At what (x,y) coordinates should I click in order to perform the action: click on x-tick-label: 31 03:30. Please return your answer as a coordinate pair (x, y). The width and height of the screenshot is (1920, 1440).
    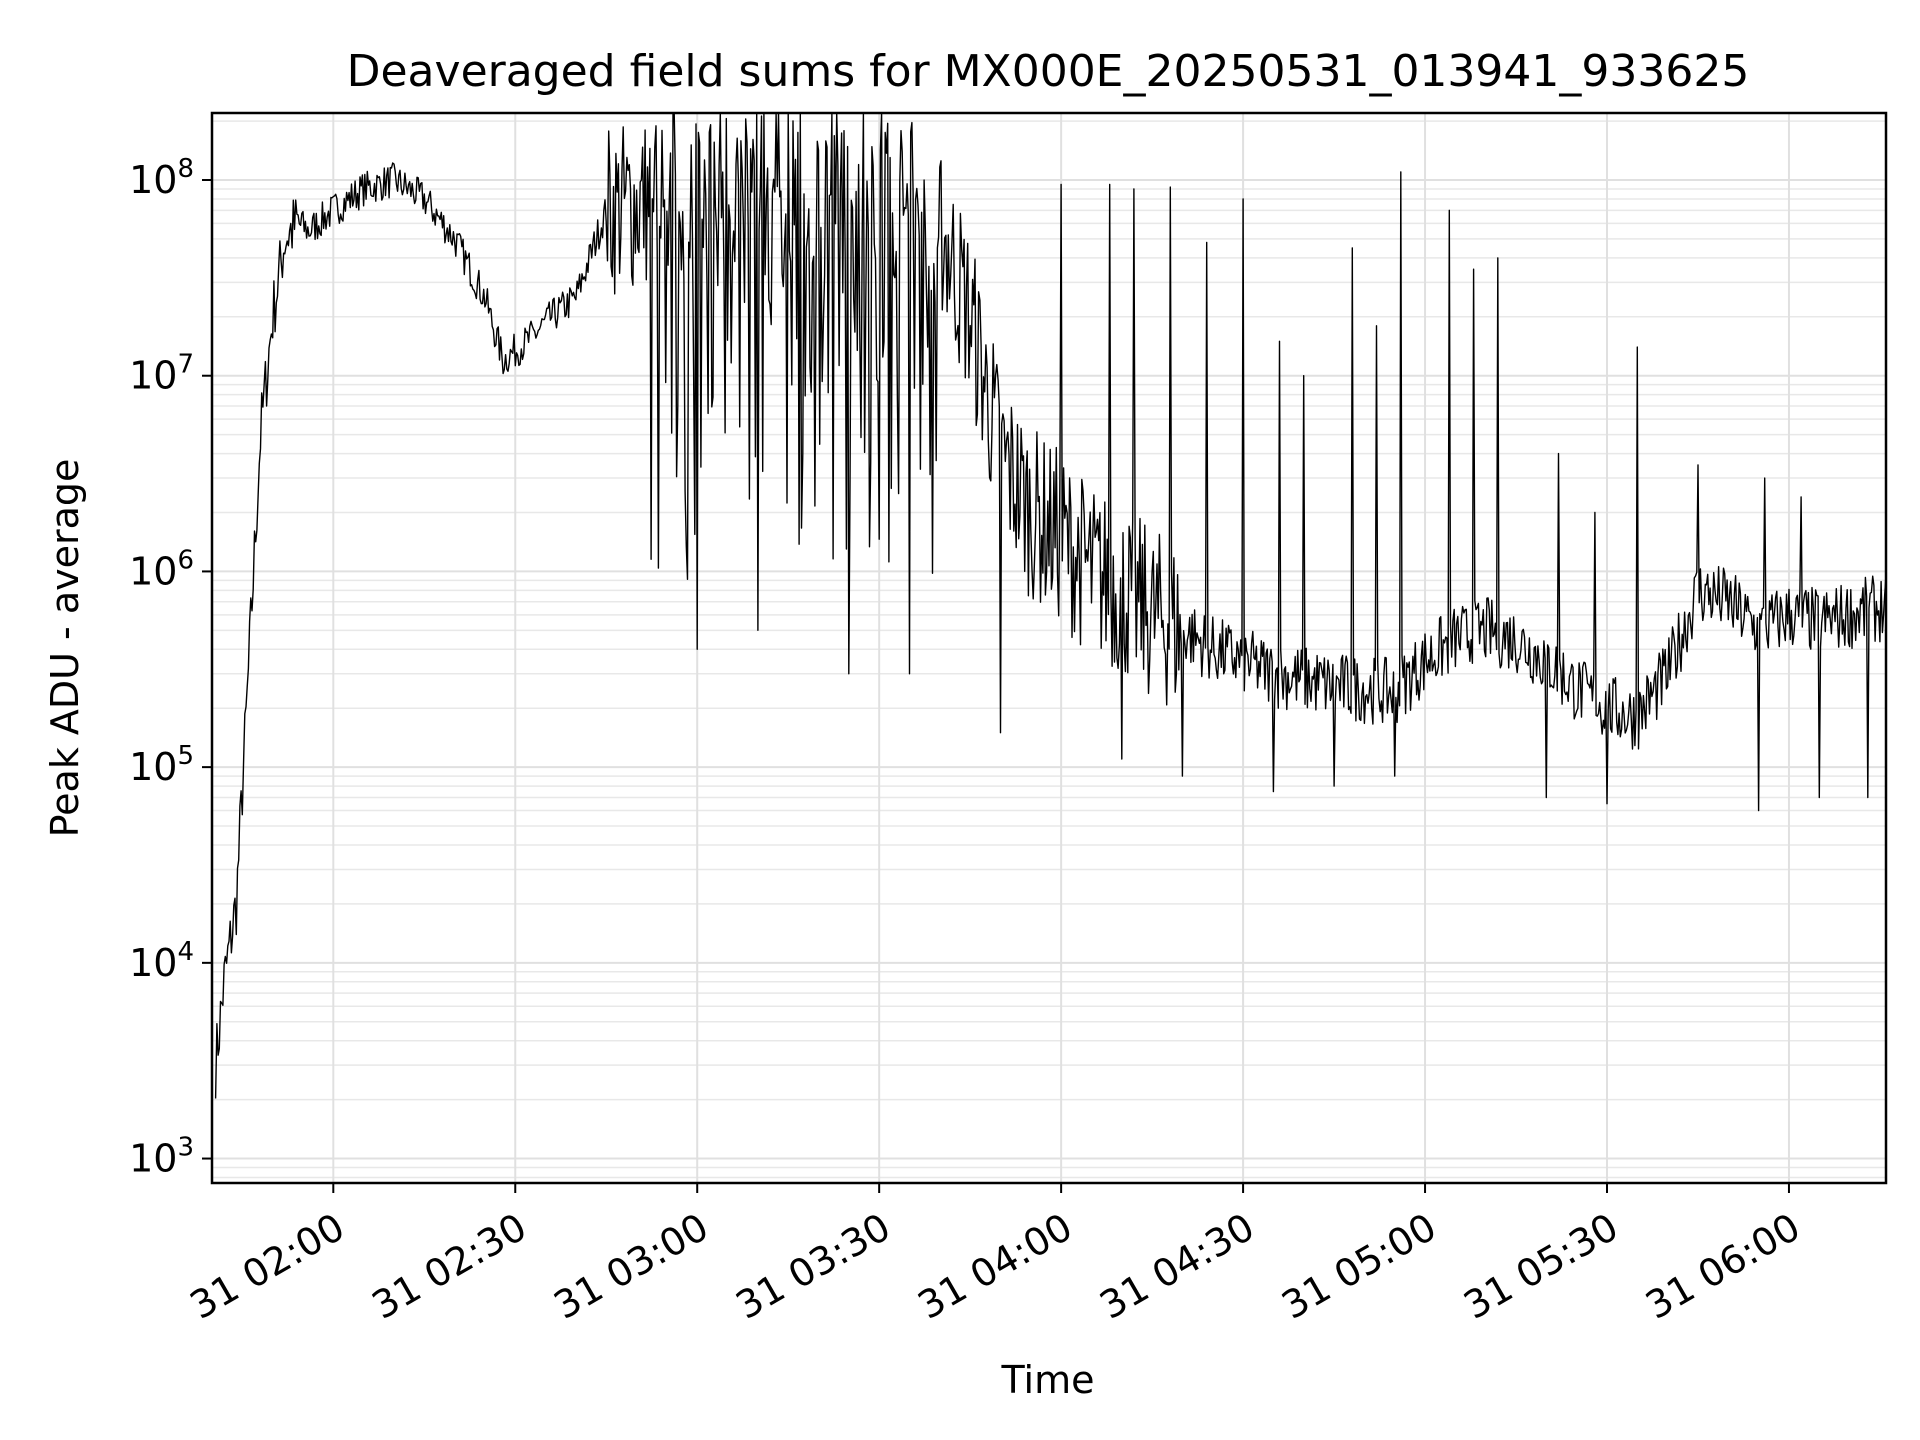
    Looking at the image, I should click on (812, 1266).